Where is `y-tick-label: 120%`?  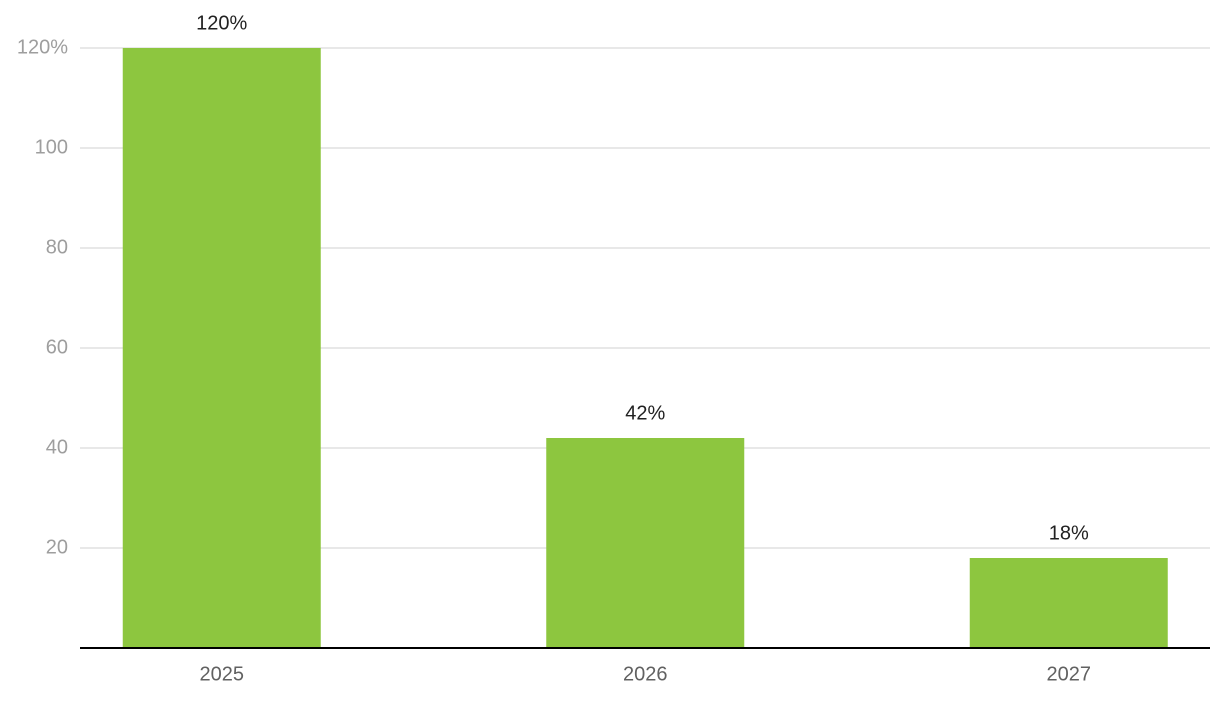
y-tick-label: 120% is located at coordinates (42, 47).